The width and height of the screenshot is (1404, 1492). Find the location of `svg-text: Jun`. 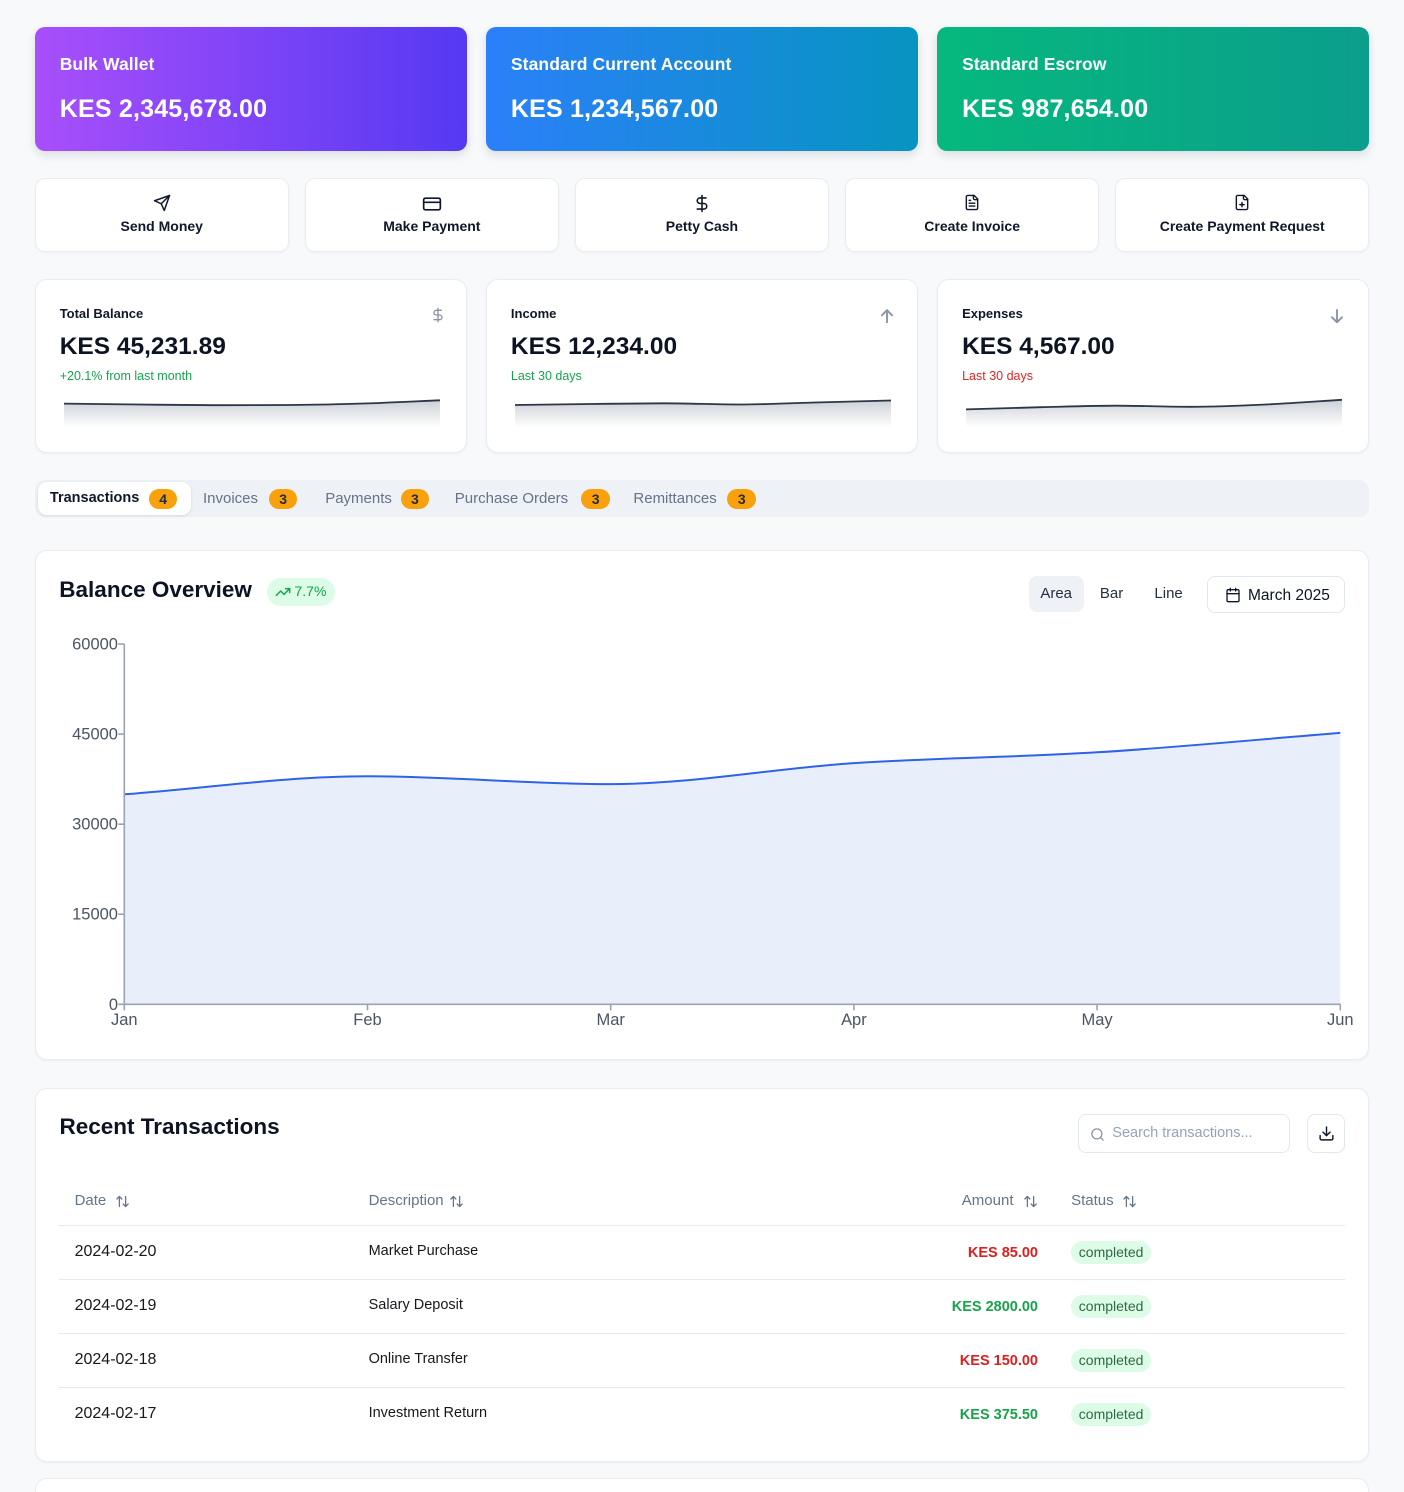

svg-text: Jun is located at coordinates (1340, 1020).